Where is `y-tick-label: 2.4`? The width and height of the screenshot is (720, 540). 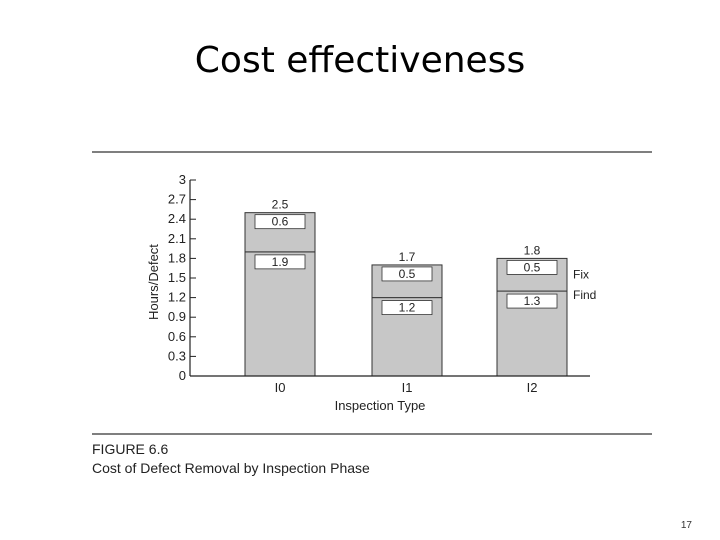
y-tick-label: 2.4 is located at coordinates (177, 218).